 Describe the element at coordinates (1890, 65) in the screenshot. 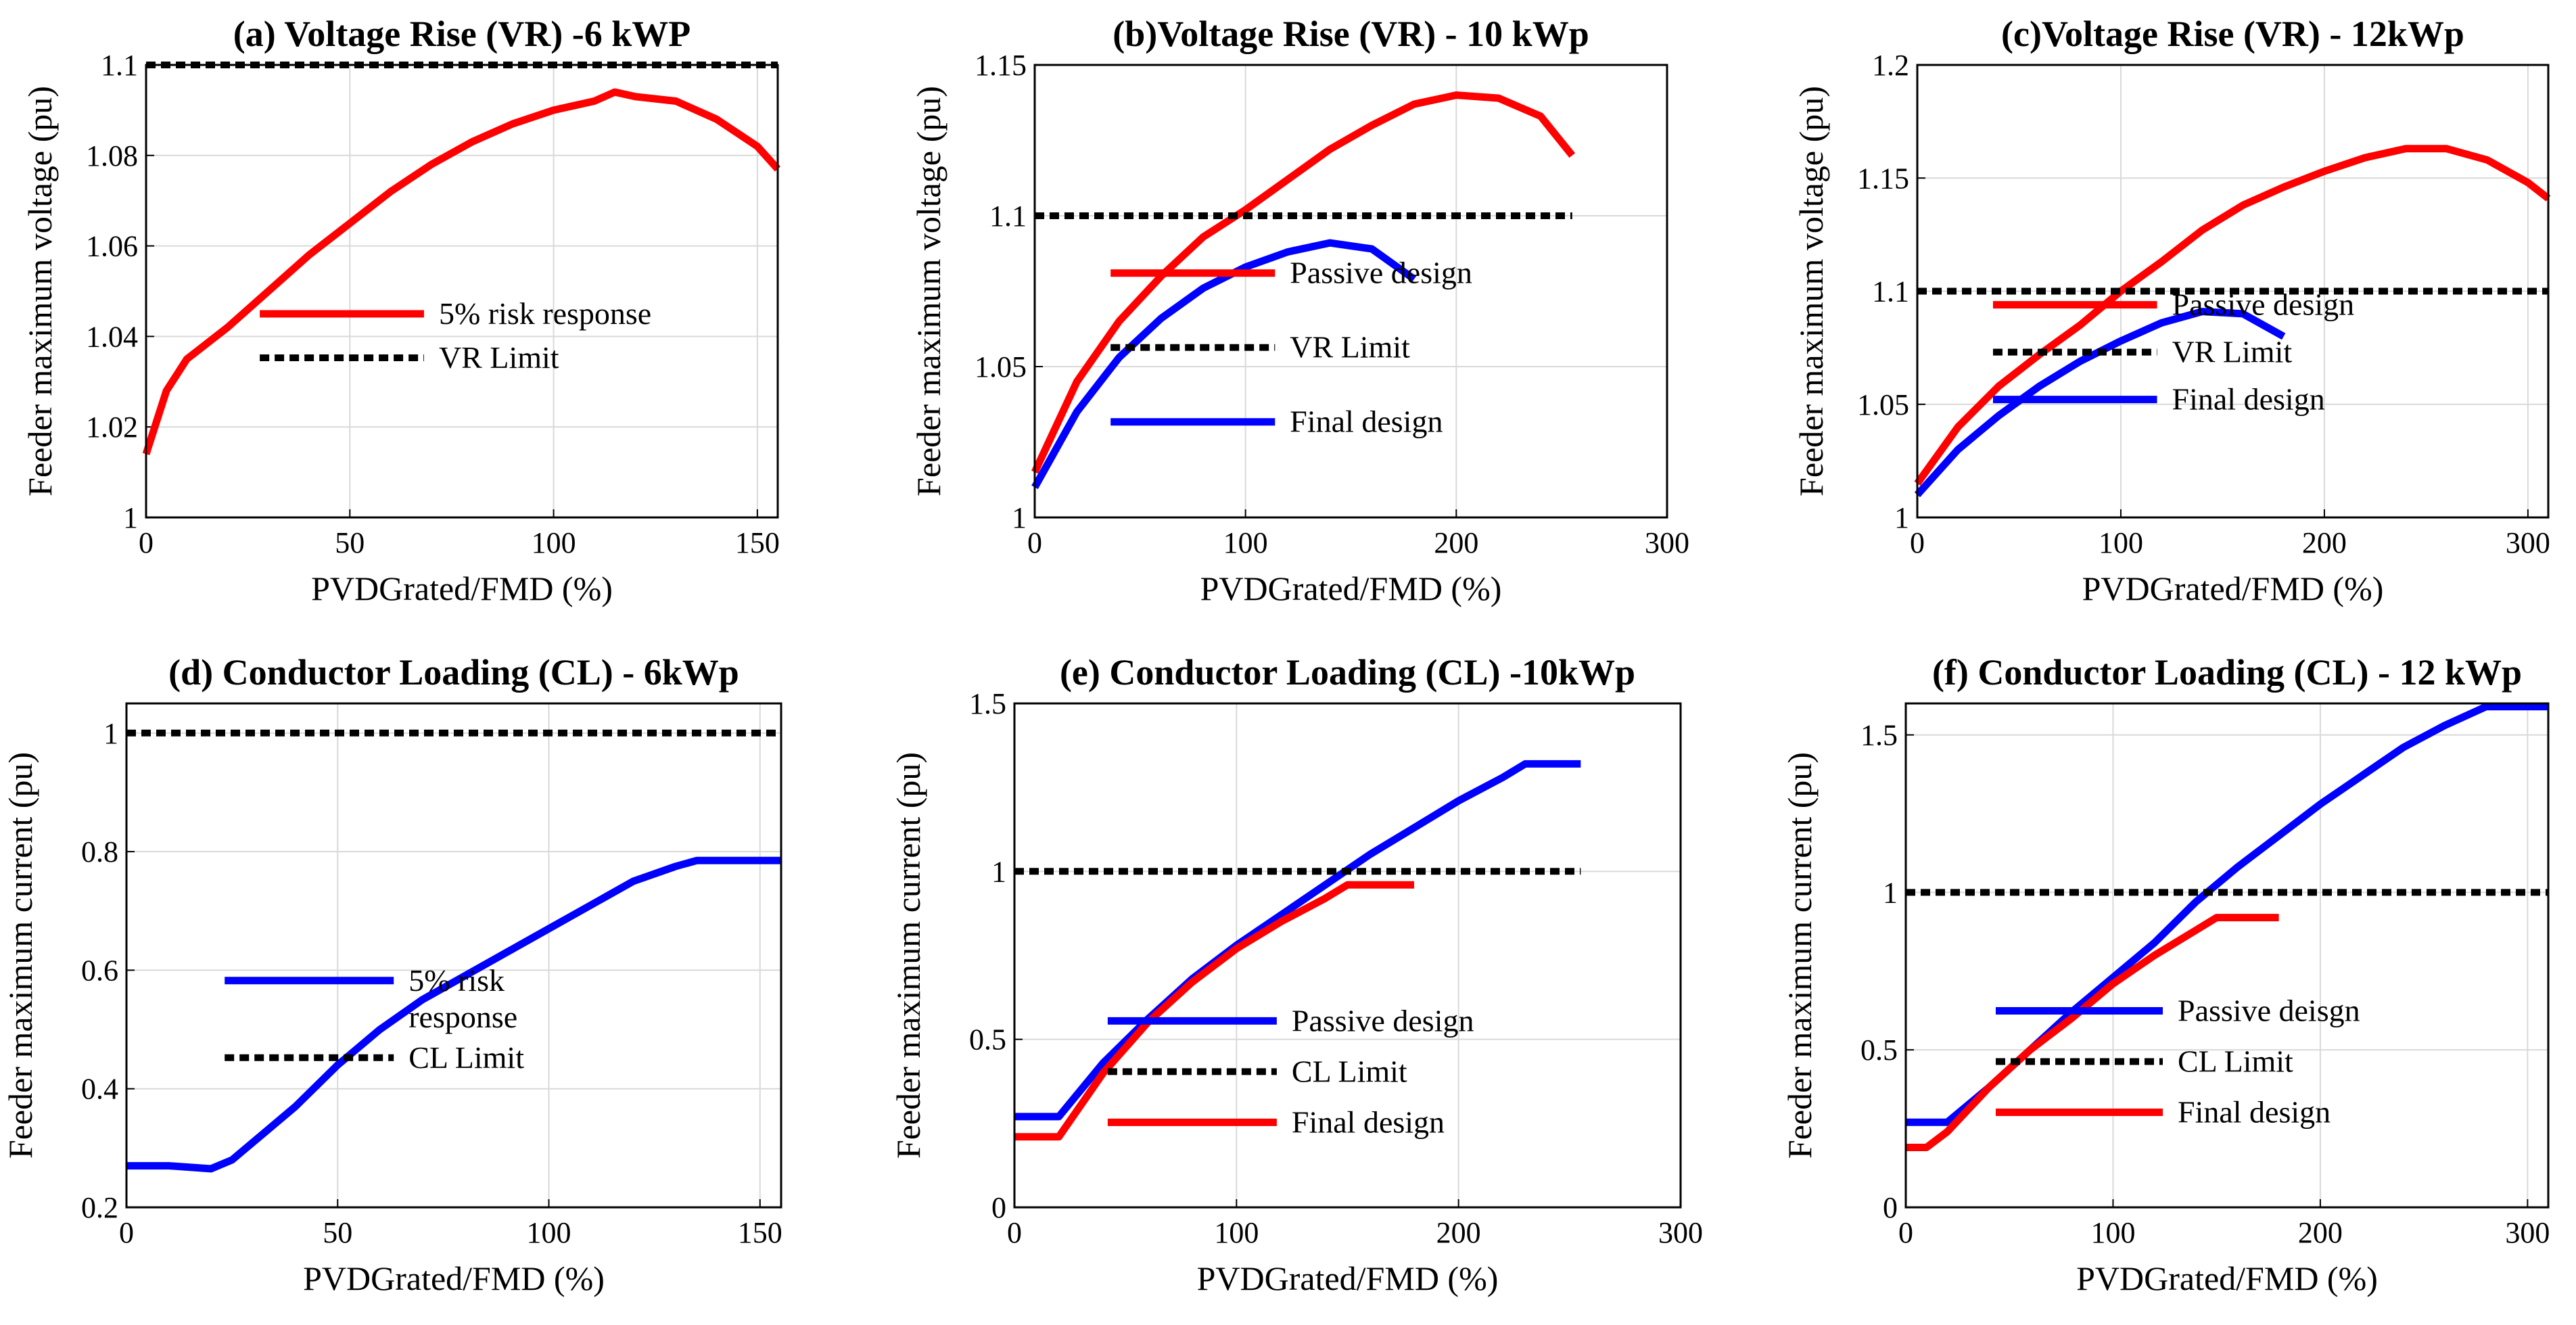

I see `y-tick-label: 1.2` at that location.